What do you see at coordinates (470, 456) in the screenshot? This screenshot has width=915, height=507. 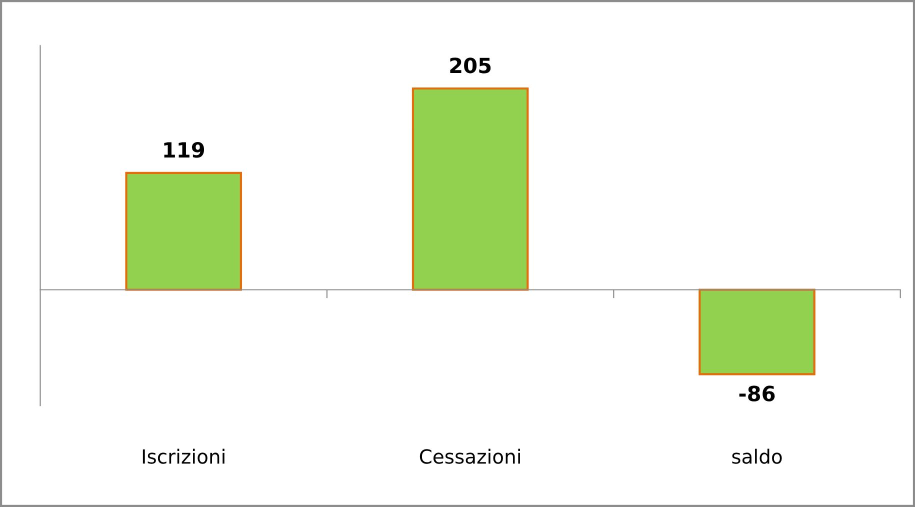 I see `x-tick-label: Cessazioni` at bounding box center [470, 456].